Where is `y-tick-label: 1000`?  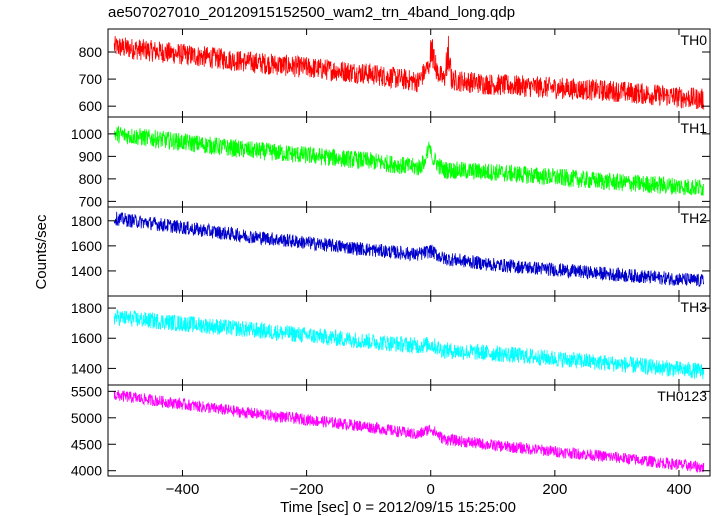
y-tick-label: 1000 is located at coordinates (86, 134).